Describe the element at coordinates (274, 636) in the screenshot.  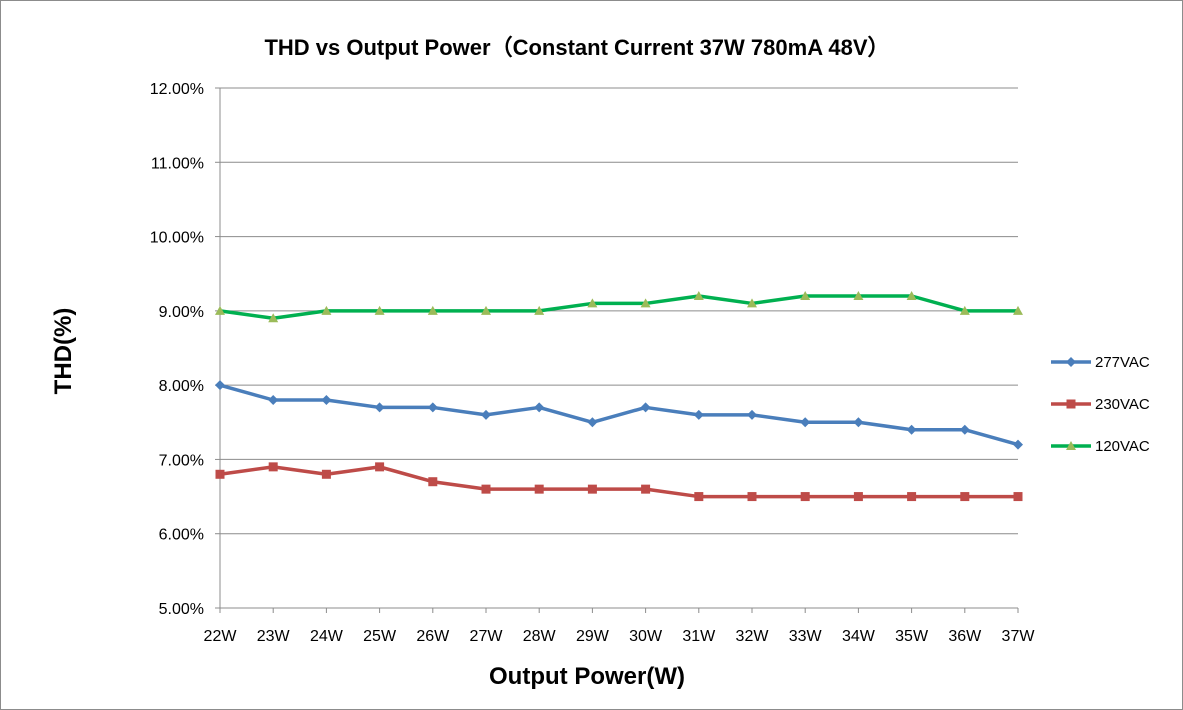
I see `x-tick-label: 23W` at that location.